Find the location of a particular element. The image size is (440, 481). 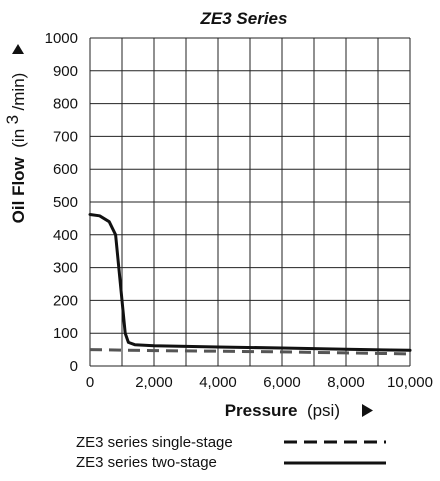

y-tick-label: 900 is located at coordinates (65, 71).